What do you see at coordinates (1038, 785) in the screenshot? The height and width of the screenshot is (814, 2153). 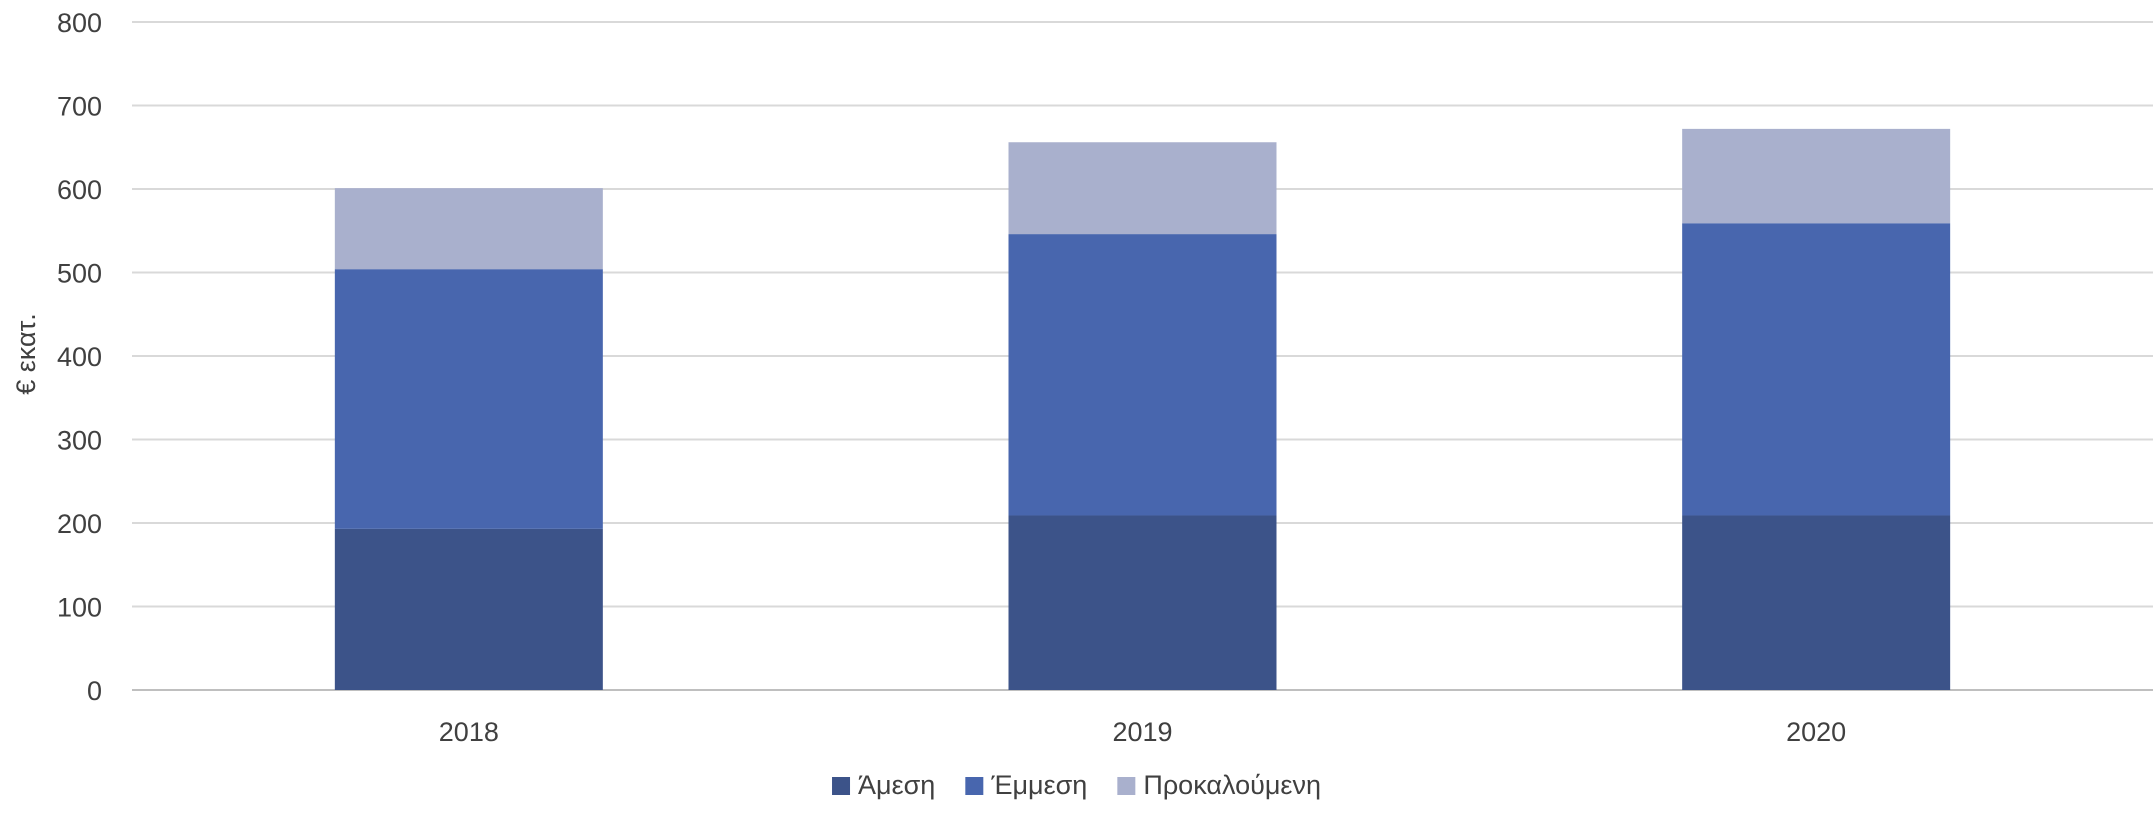 I see `legend-label: Έμμεση` at bounding box center [1038, 785].